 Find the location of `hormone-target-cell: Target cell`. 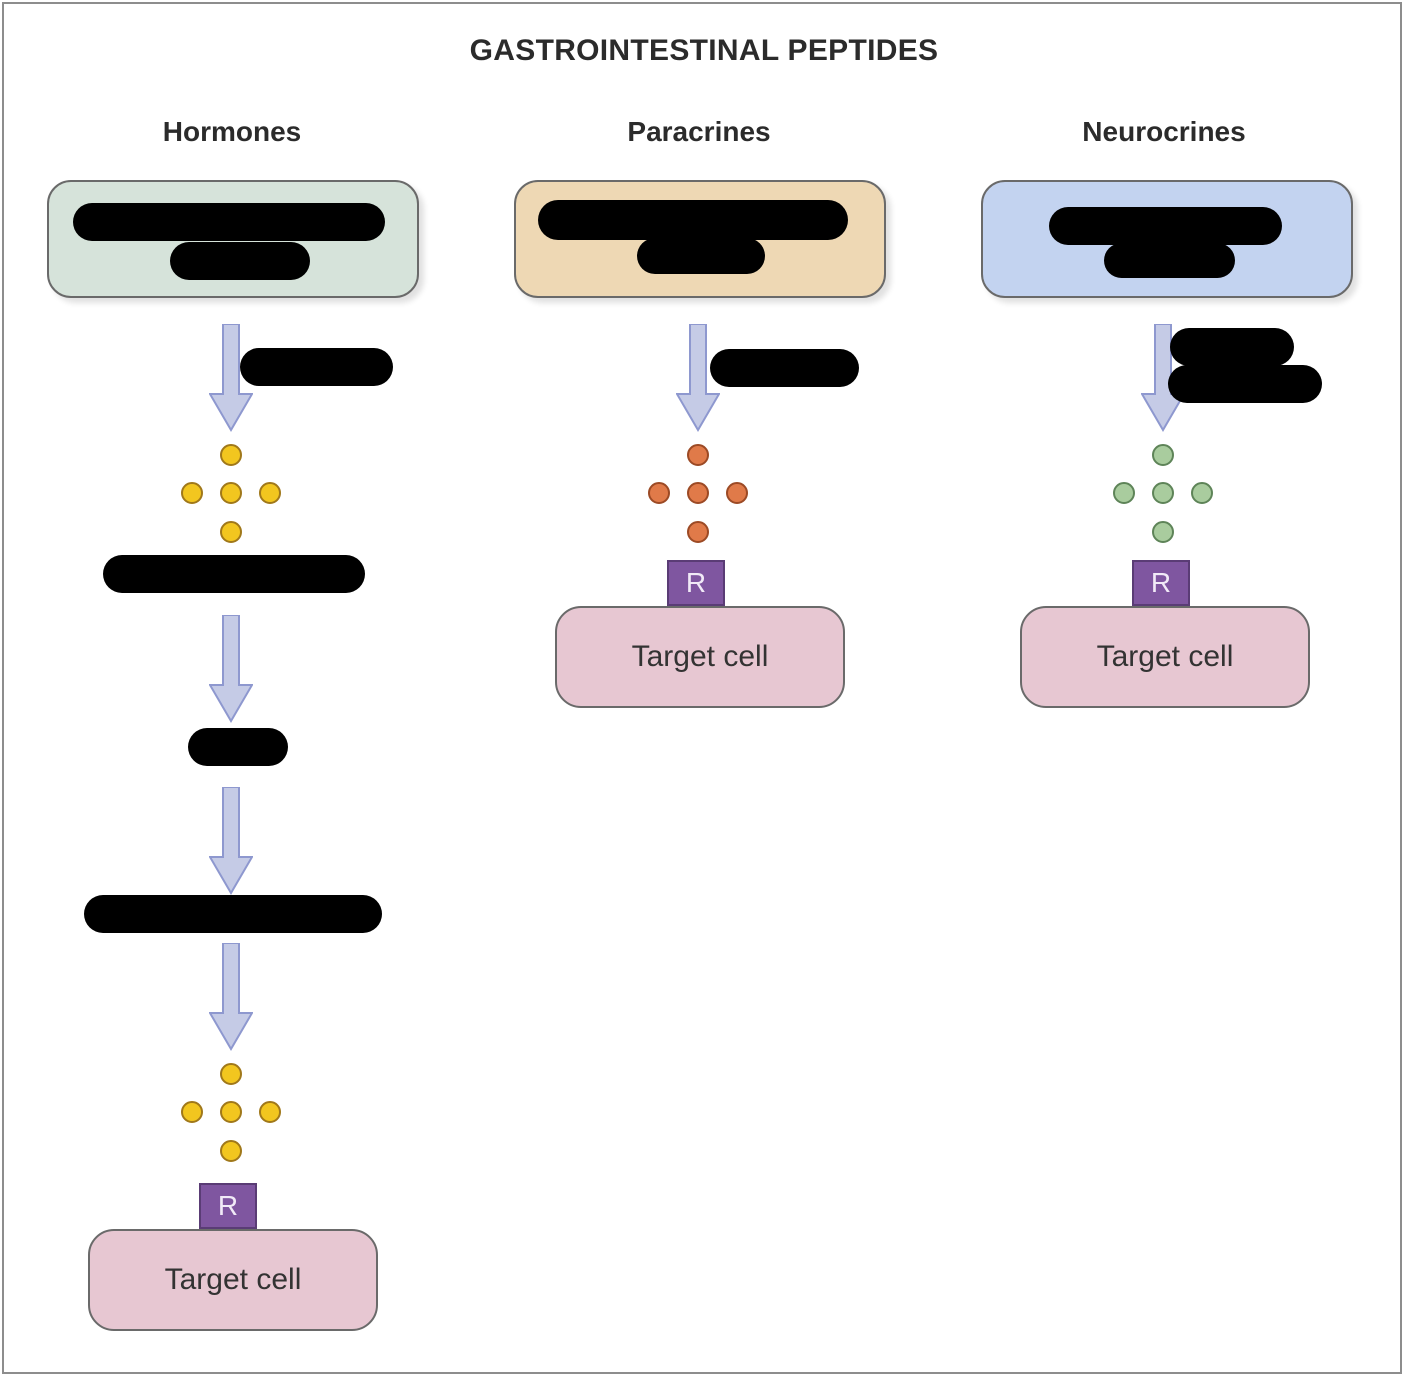

hormone-target-cell: Target cell is located at coordinates (233, 1280).